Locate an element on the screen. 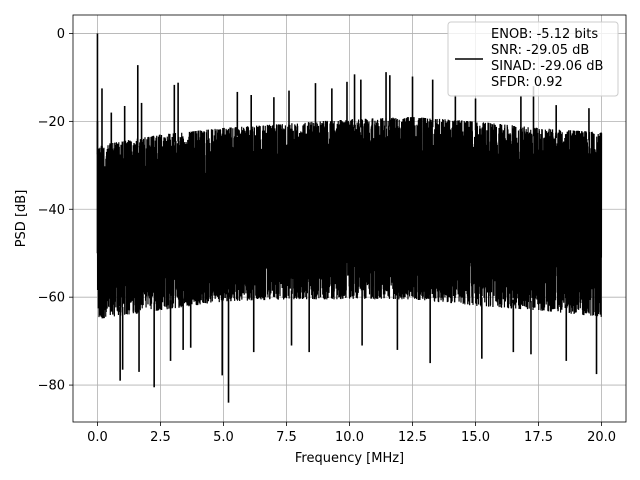 Image resolution: width=640 pixels, height=480 pixels. x-tick-label: 17.5 is located at coordinates (538, 437).